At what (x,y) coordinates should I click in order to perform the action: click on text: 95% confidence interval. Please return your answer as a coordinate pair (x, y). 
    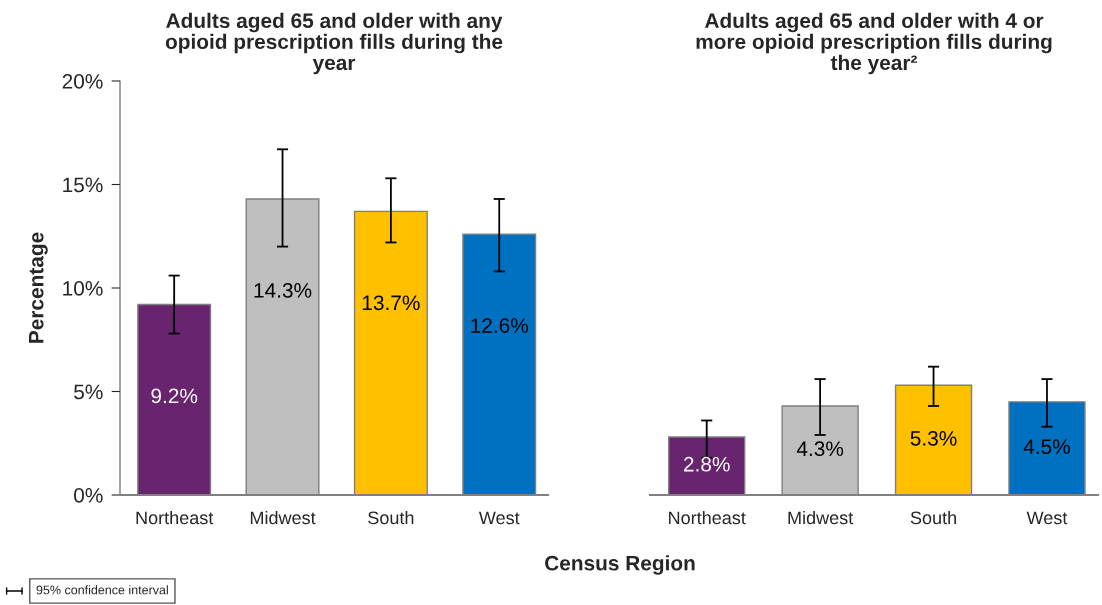
    Looking at the image, I should click on (102, 590).